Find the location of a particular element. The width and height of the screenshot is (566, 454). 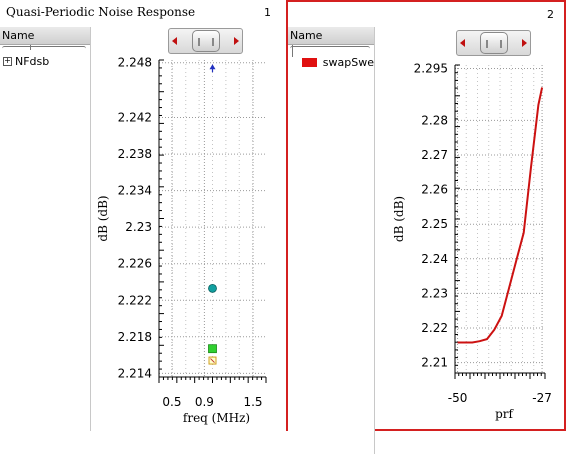

y-tick-label: 2.27 is located at coordinates (434, 155).